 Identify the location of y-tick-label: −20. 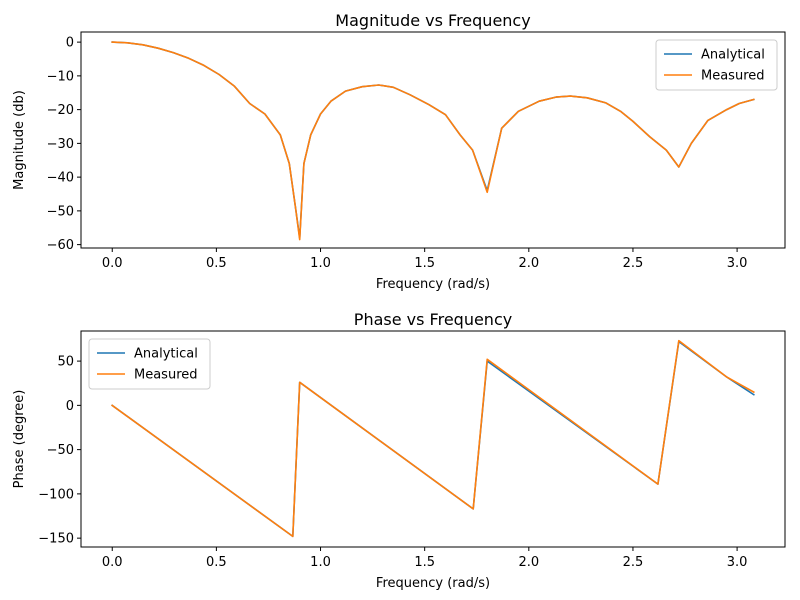
(60, 110).